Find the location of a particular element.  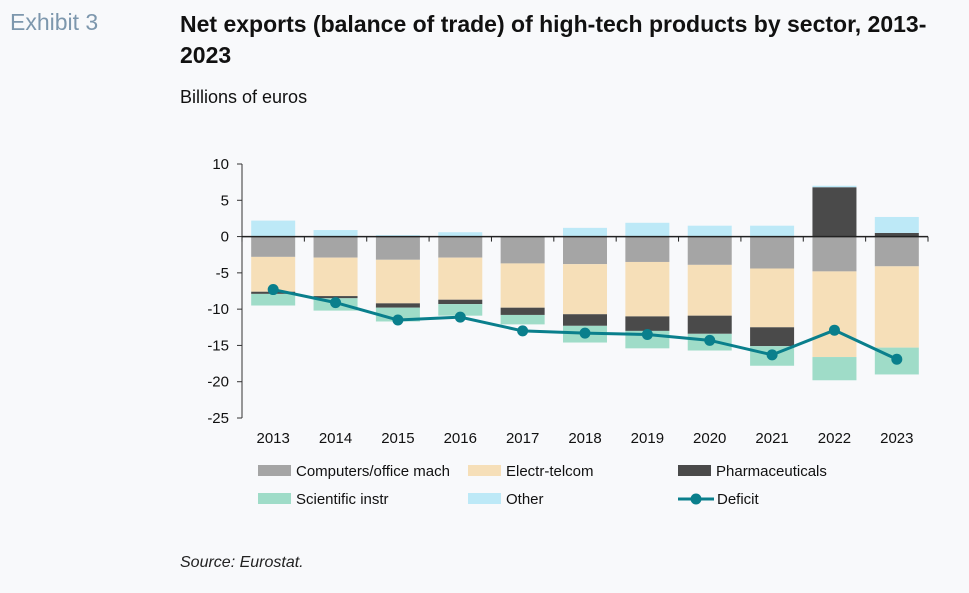

x-tick-label: 2014 is located at coordinates (335, 438).